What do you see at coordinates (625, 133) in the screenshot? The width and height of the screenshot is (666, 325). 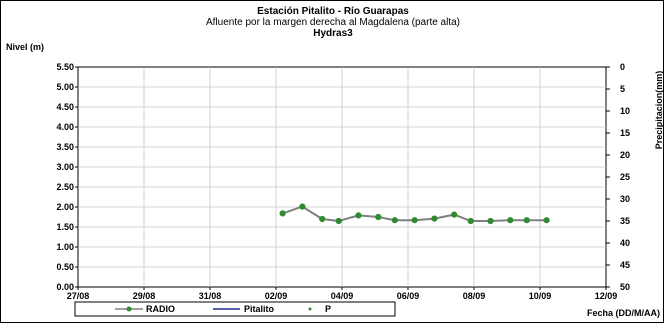 I see `y2-tick-label: 15` at bounding box center [625, 133].